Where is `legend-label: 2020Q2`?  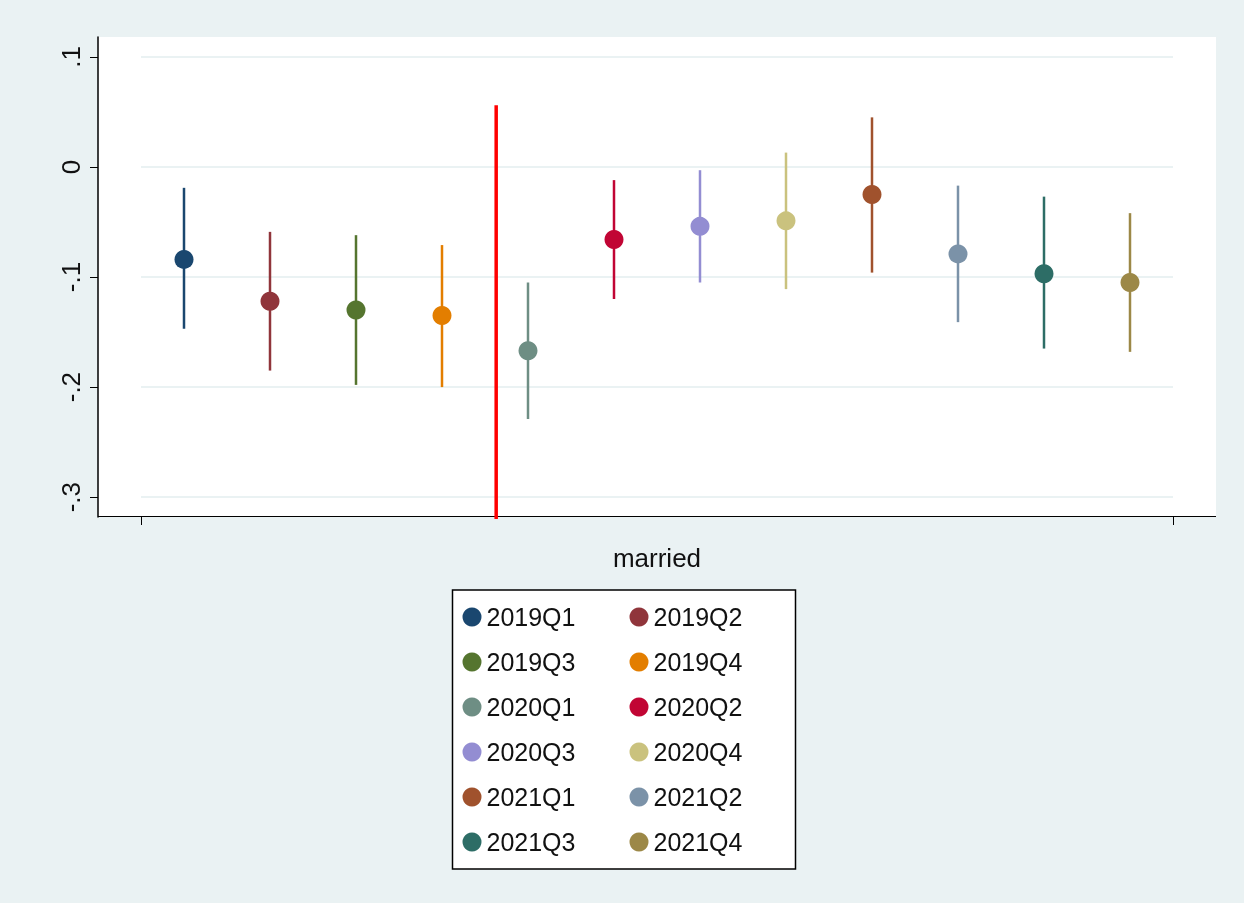 legend-label: 2020Q2 is located at coordinates (698, 707).